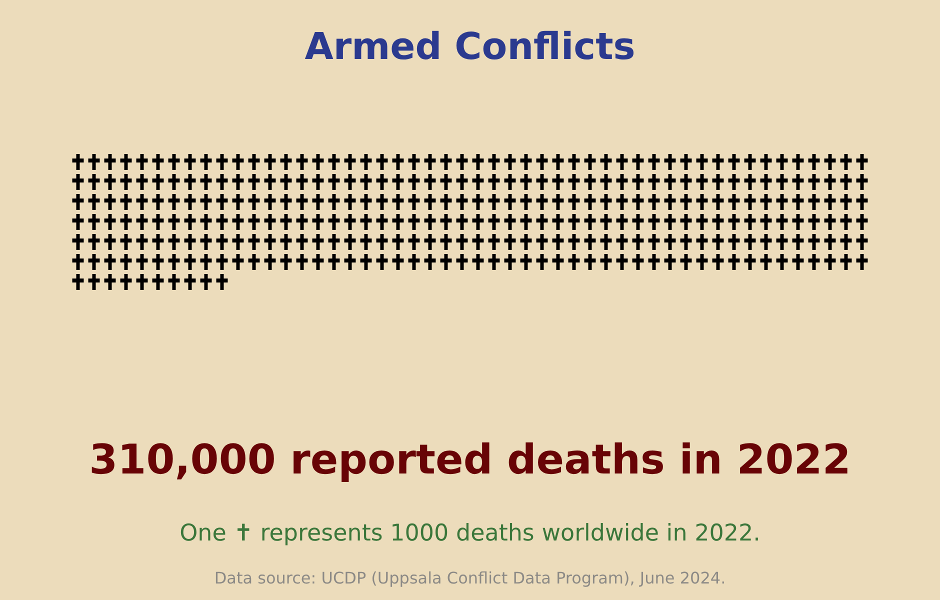 The image size is (940, 600). What do you see at coordinates (182, 460) in the screenshot?
I see `data-label: 310,000` at bounding box center [182, 460].